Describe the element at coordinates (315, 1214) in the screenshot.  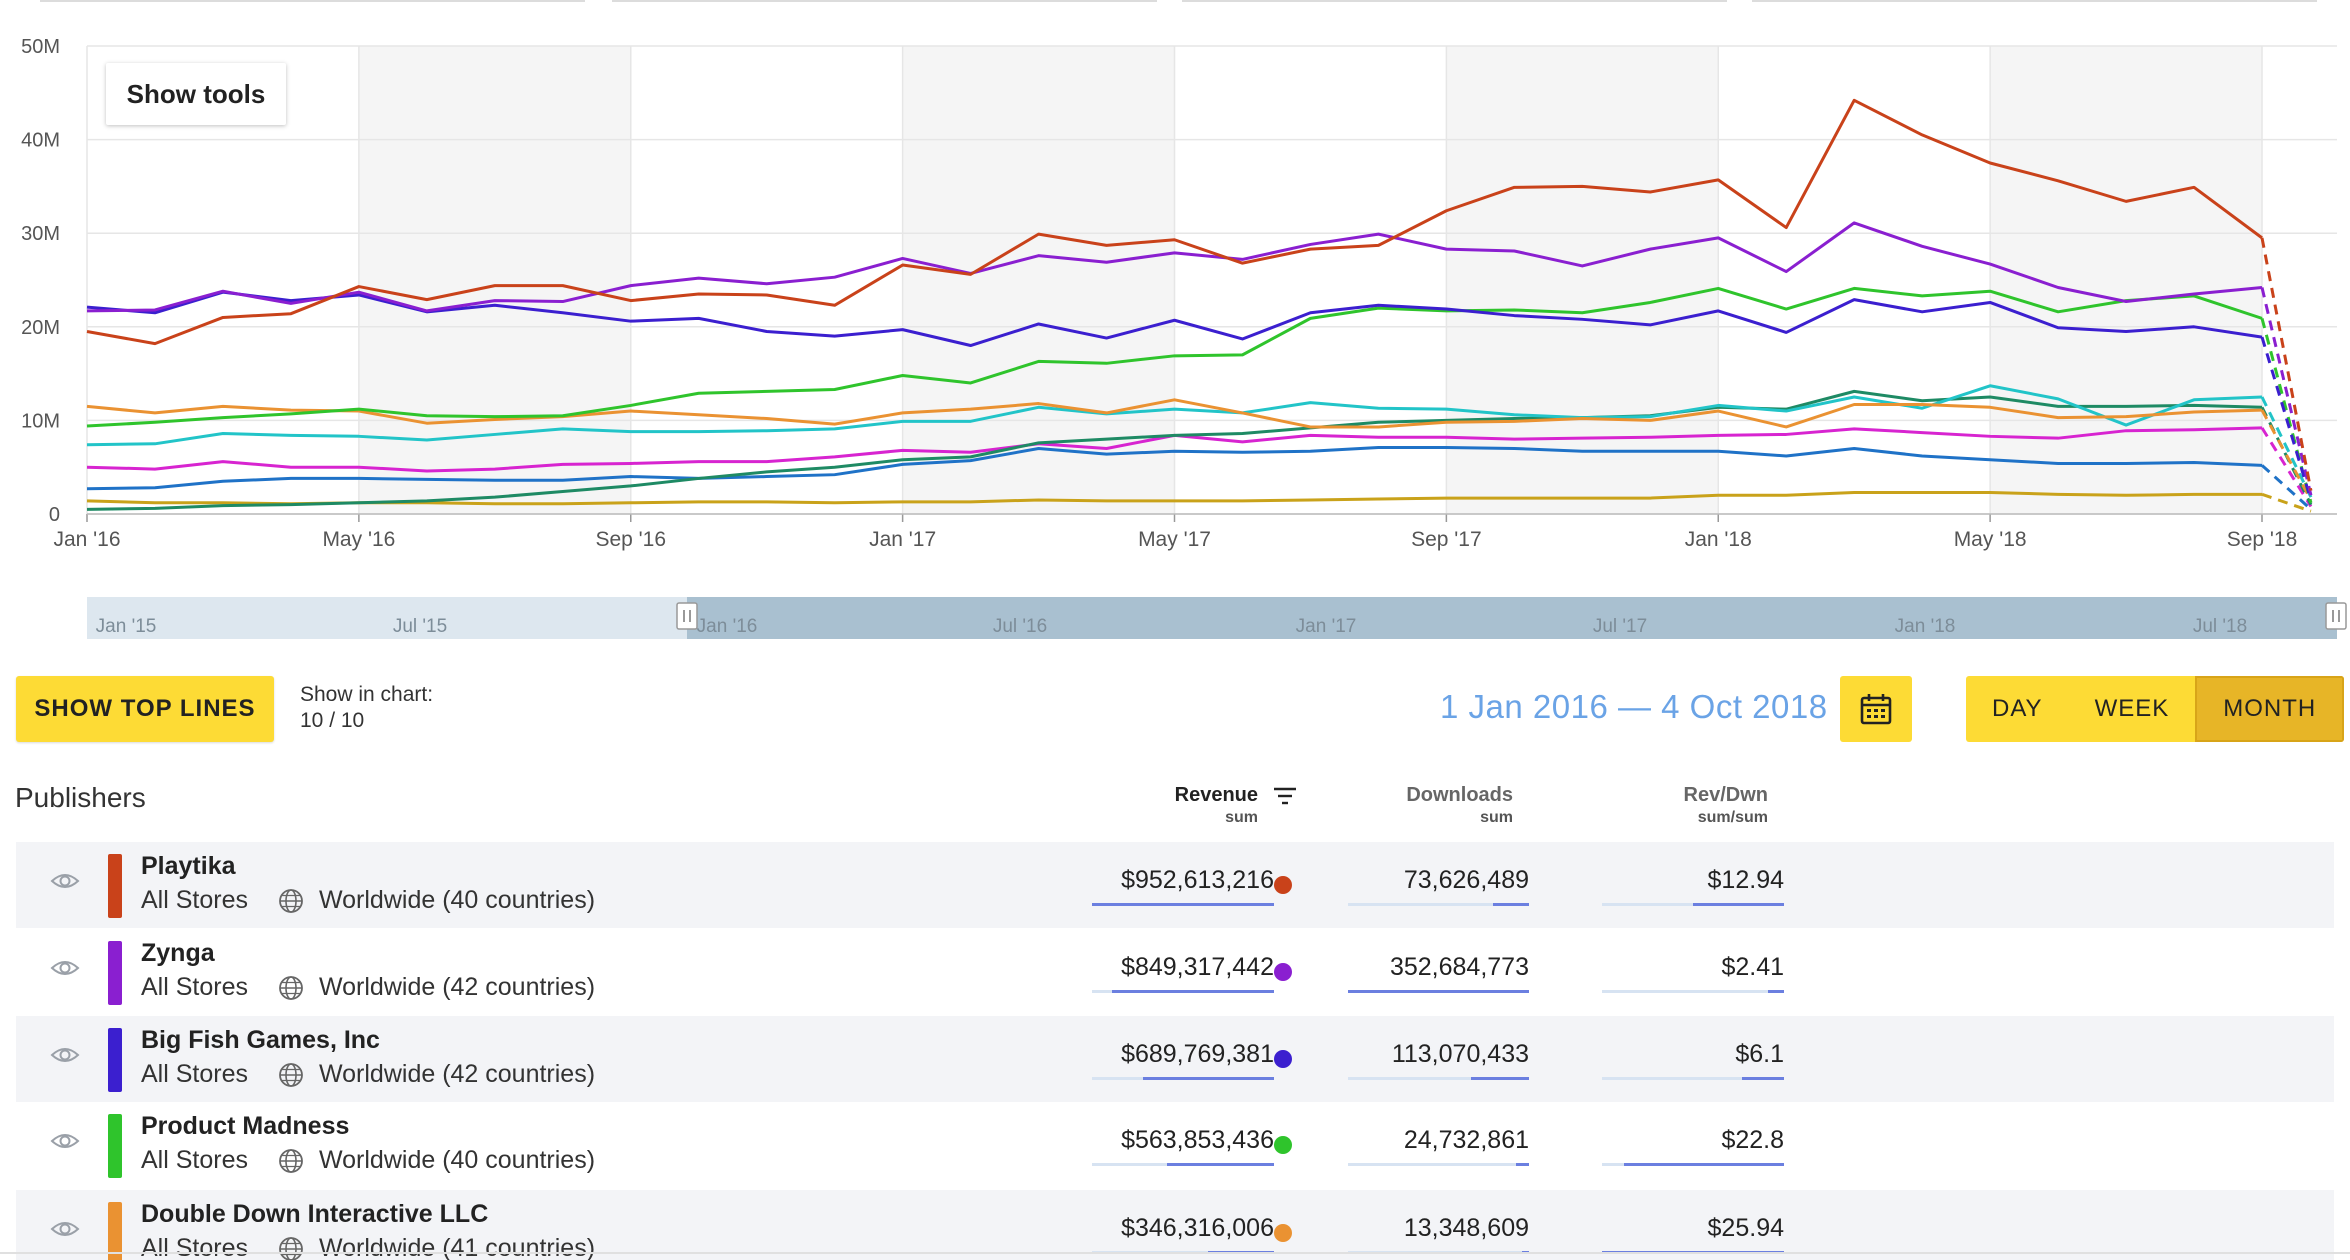
I see `publisher-name: Double Down Interactive LLC` at that location.